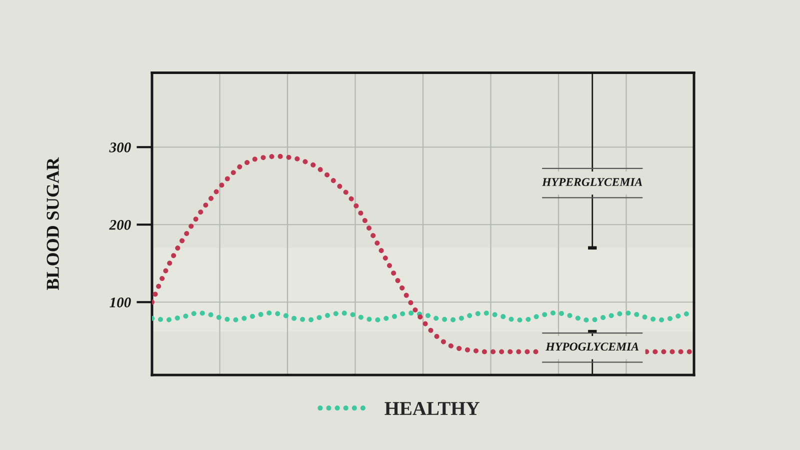 The width and height of the screenshot is (800, 450). Describe the element at coordinates (432, 408) in the screenshot. I see `legend-label: HEALTHY` at that location.